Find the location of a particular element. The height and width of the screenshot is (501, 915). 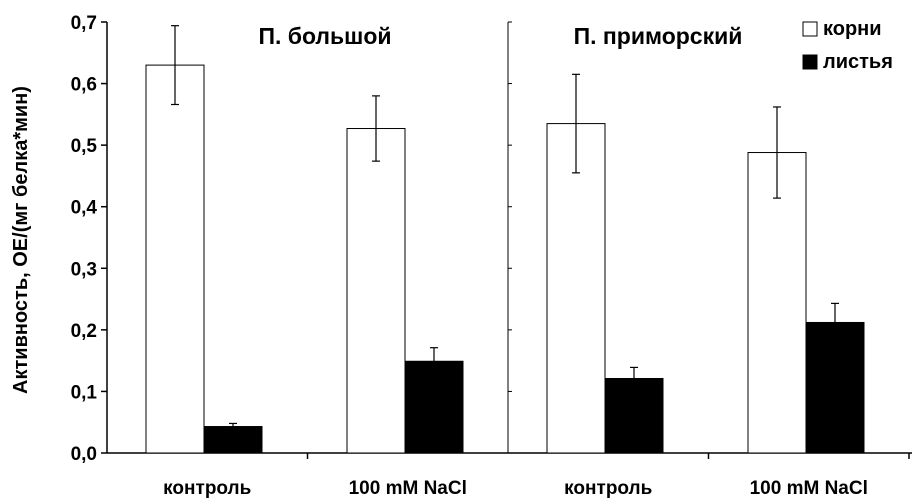

legend-label: корни is located at coordinates (852, 29).